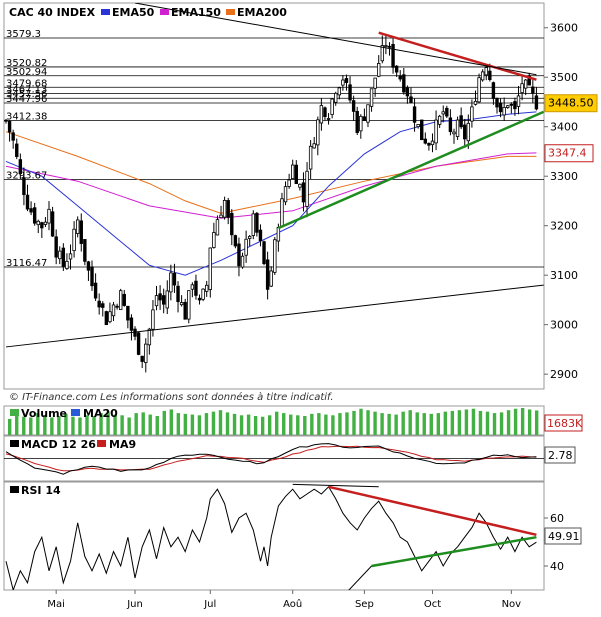 This screenshot has height=617, width=601. What do you see at coordinates (14, 489) in the screenshot?
I see `rsi-swatch` at bounding box center [14, 489].